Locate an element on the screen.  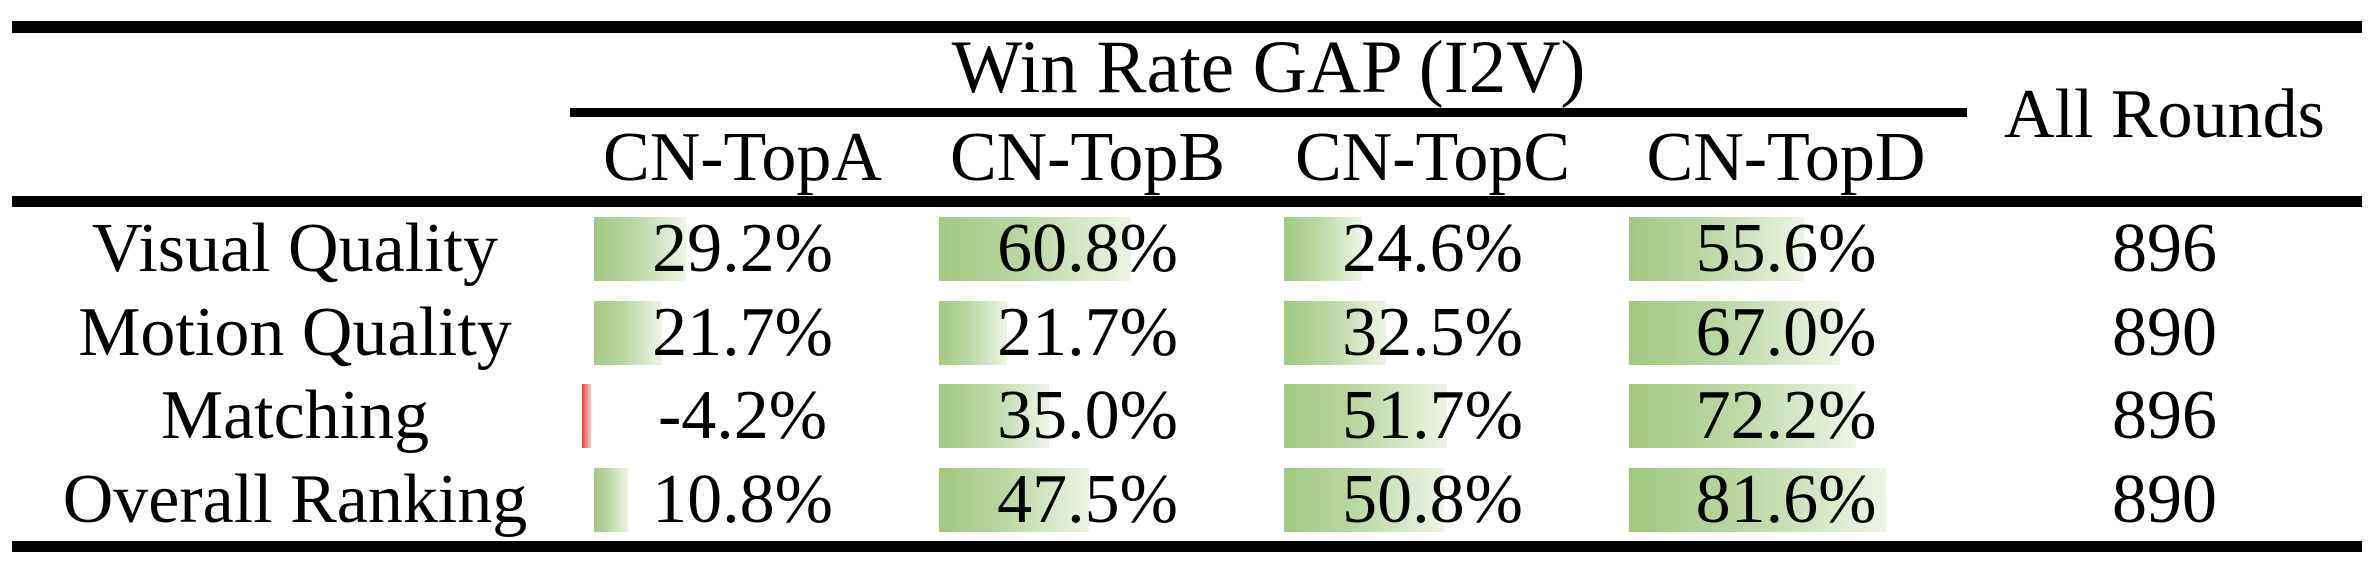
row-label: Overall Ranking is located at coordinates (295, 499).